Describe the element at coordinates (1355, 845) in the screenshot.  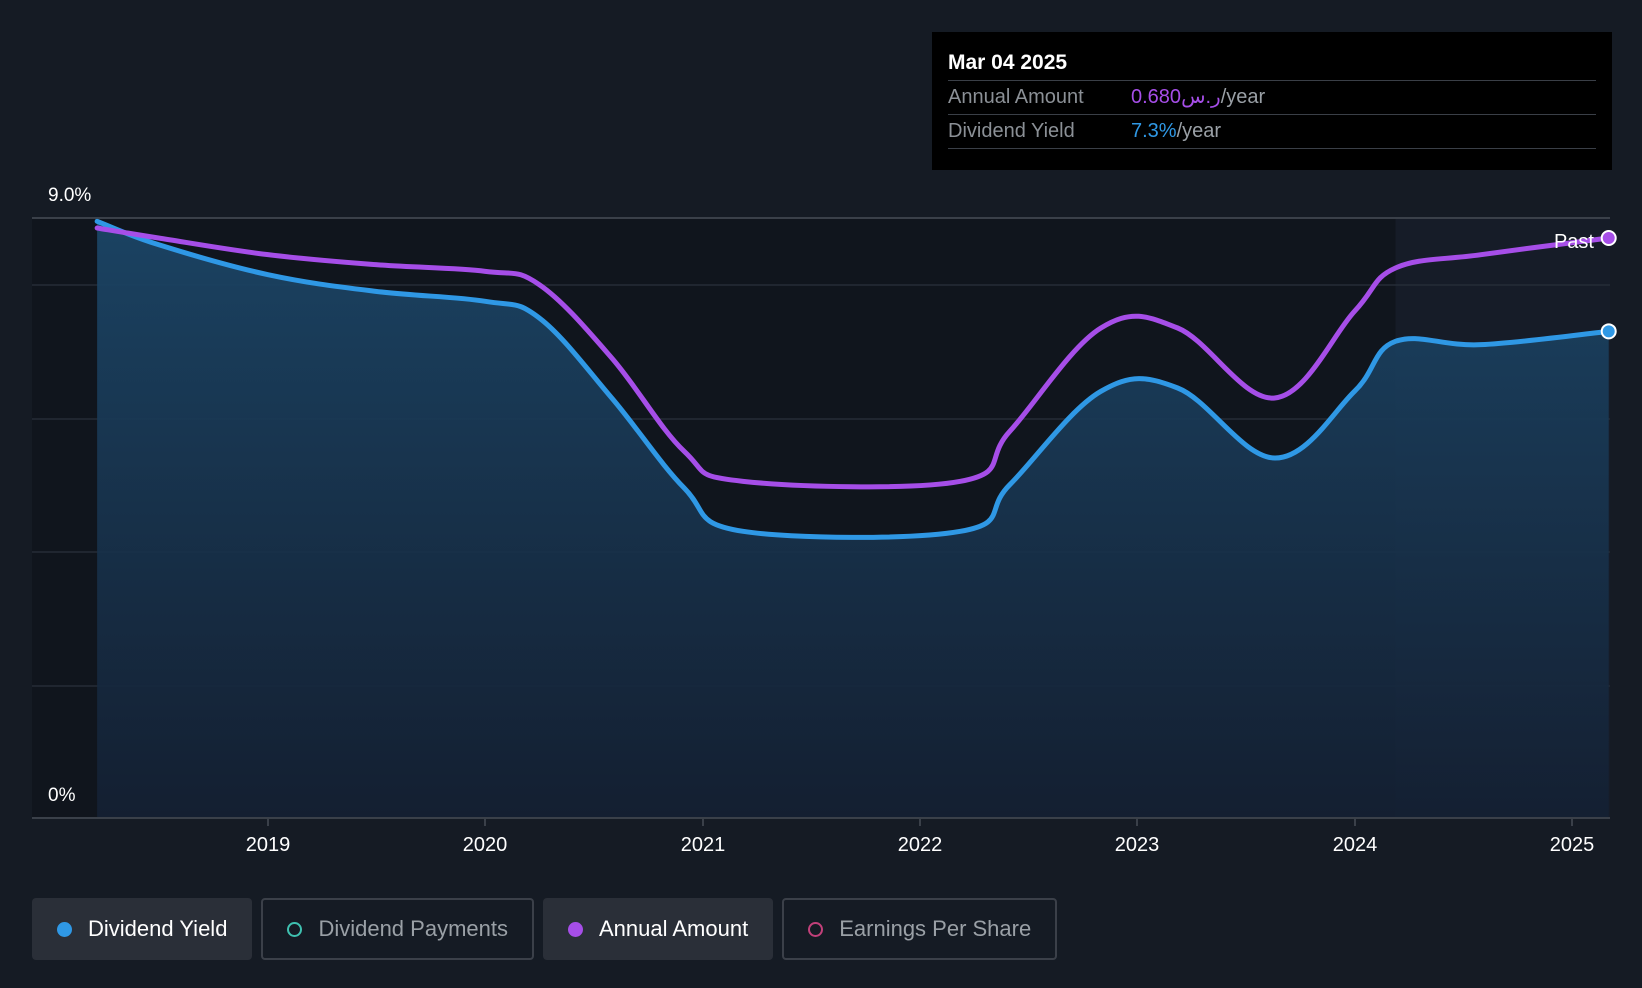
I see `x-tick-label: 2024` at that location.